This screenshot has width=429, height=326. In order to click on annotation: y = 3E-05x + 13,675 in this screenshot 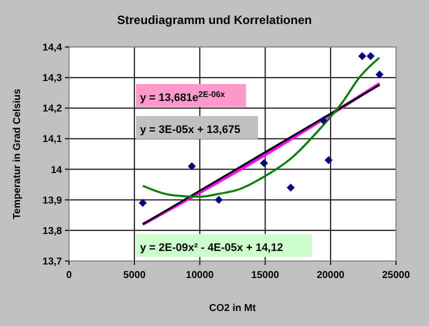, I will do `click(190, 130)`.